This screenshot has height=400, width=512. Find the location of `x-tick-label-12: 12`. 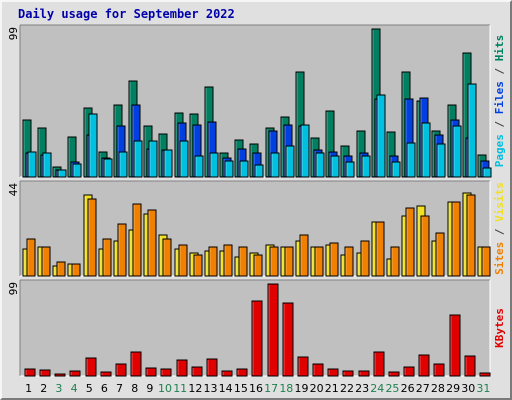

x-tick-label-12: 12 is located at coordinates (195, 388).